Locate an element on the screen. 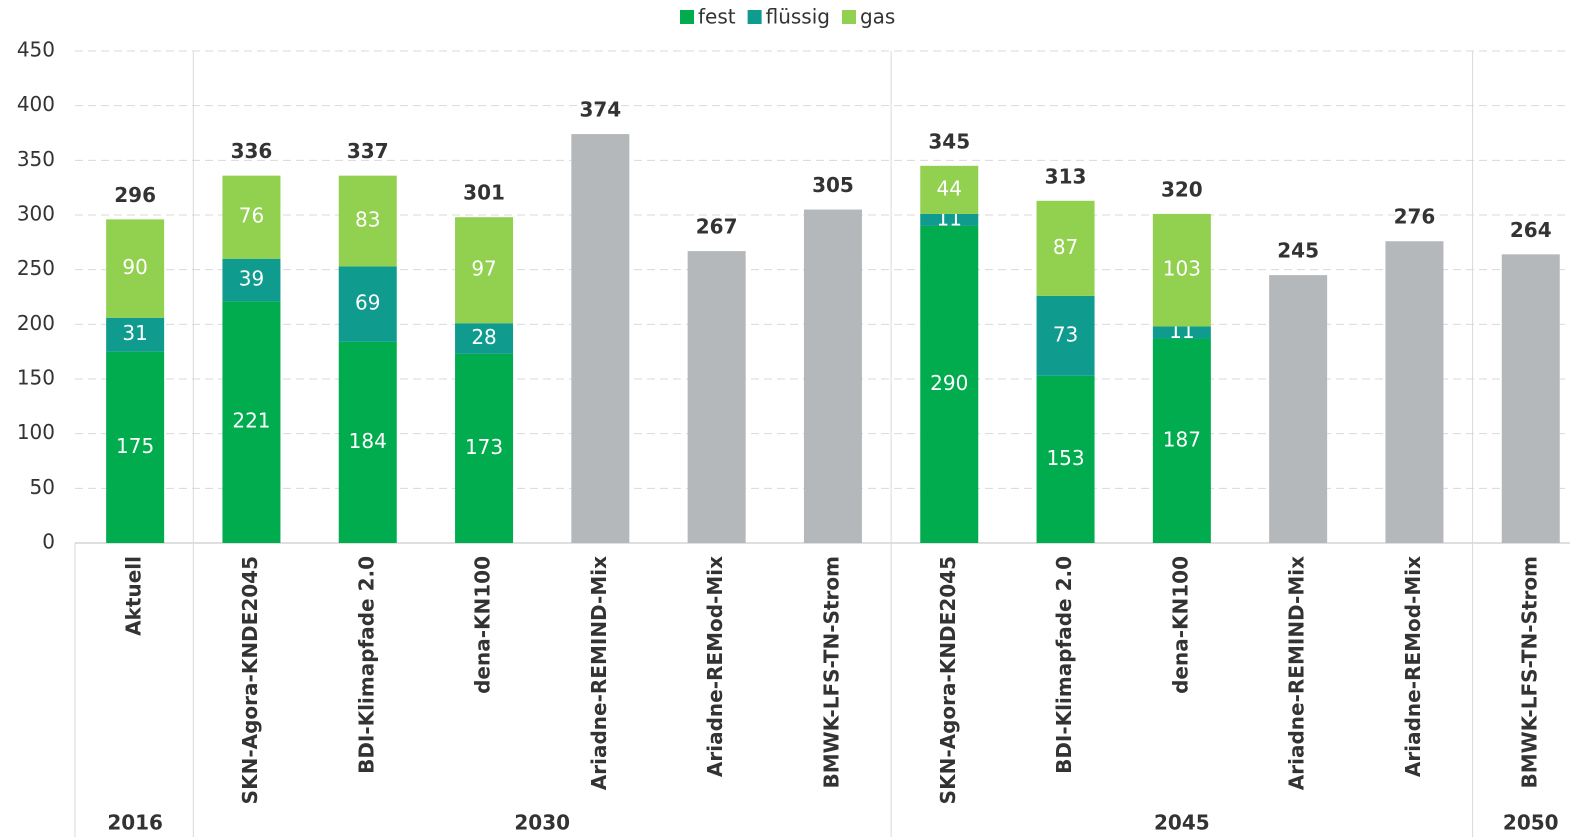 This screenshot has height=837, width=1570. segment-label: 83 is located at coordinates (367, 220).